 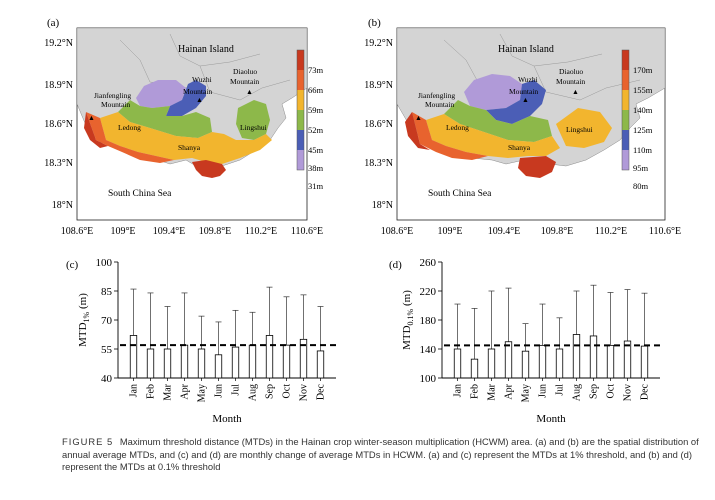 I want to click on legend-a-label-3: 59m, so click(x=316, y=110).